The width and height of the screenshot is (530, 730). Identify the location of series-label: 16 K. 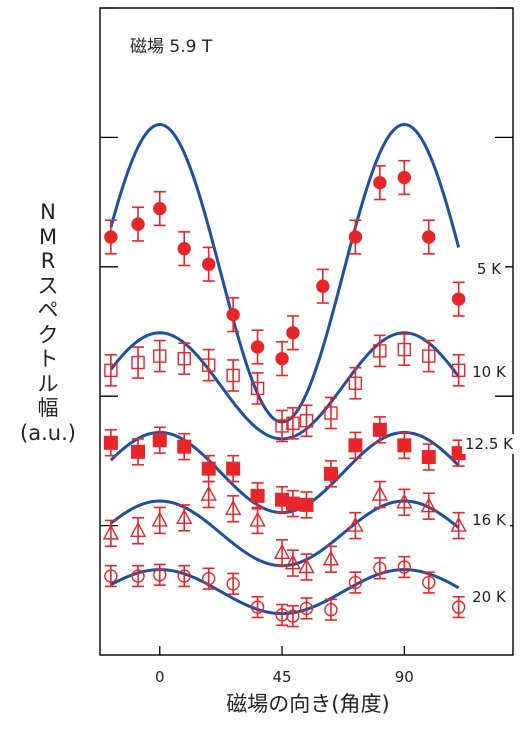
(489, 520).